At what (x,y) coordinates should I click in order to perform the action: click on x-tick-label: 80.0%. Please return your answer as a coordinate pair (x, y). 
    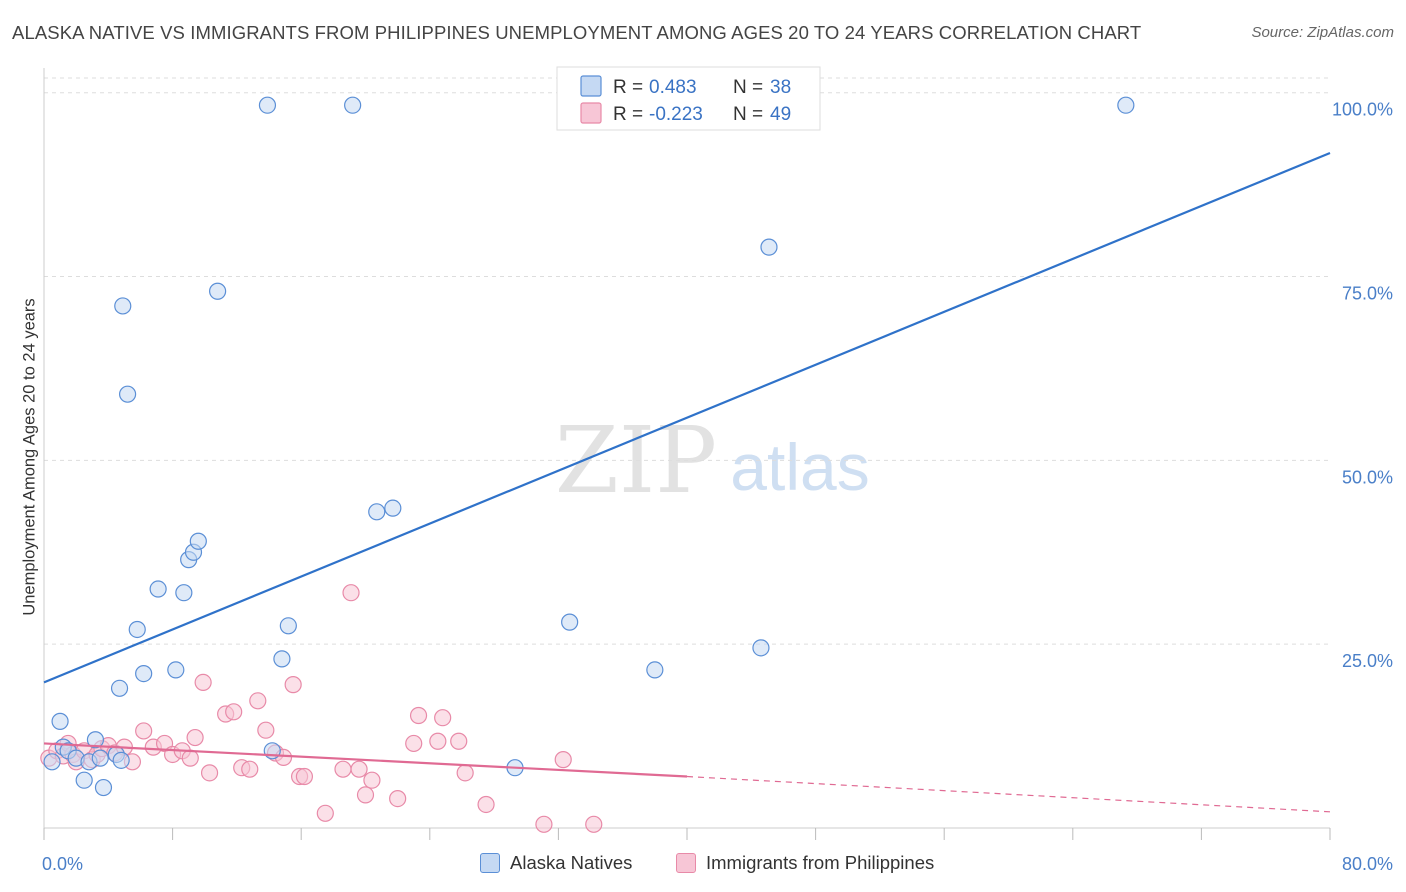
    Looking at the image, I should click on (1367, 864).